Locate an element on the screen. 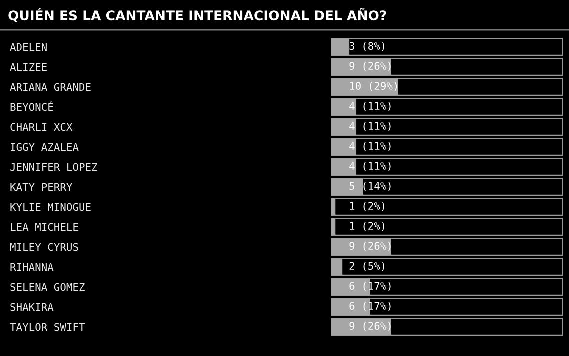 Image resolution: width=569 pixels, height=356 pixels. y-tick-label: IGGY AZALEA is located at coordinates (45, 147).